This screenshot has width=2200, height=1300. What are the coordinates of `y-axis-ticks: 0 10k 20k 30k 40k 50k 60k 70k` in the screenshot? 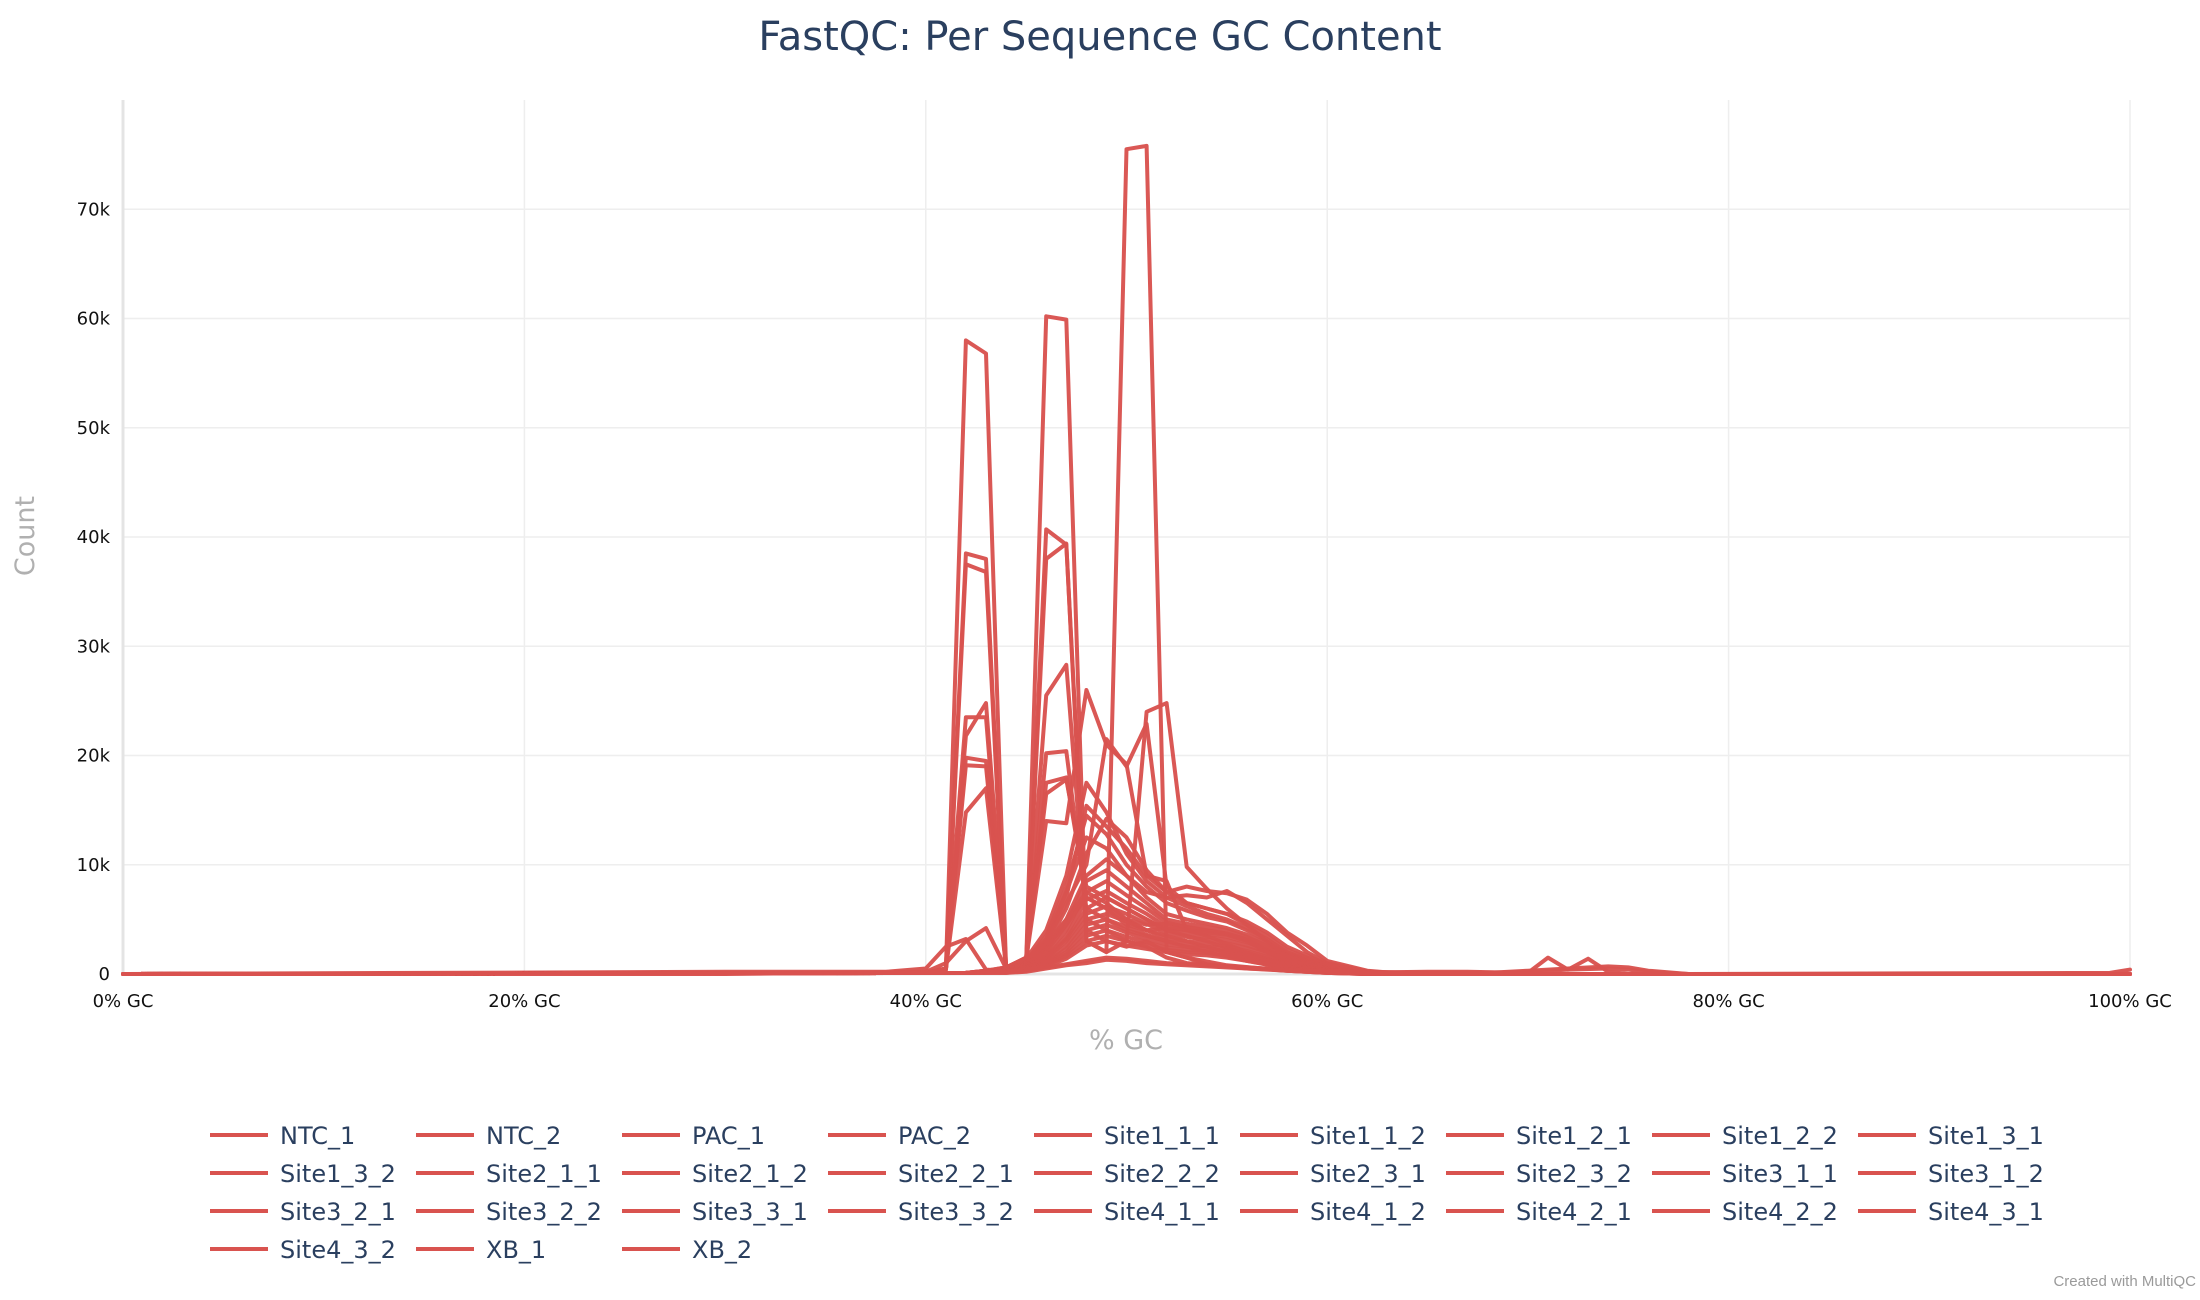 It's located at (94, 592).